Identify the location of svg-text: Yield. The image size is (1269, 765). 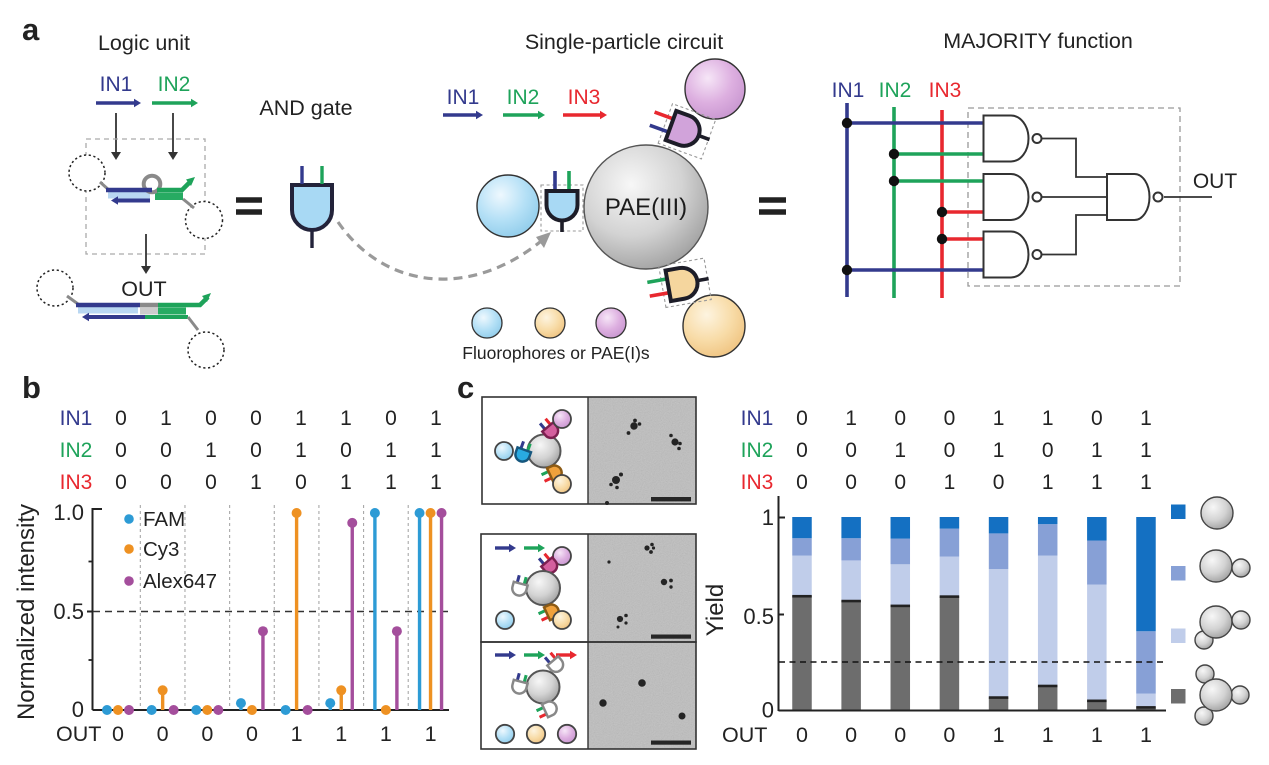
(715, 610).